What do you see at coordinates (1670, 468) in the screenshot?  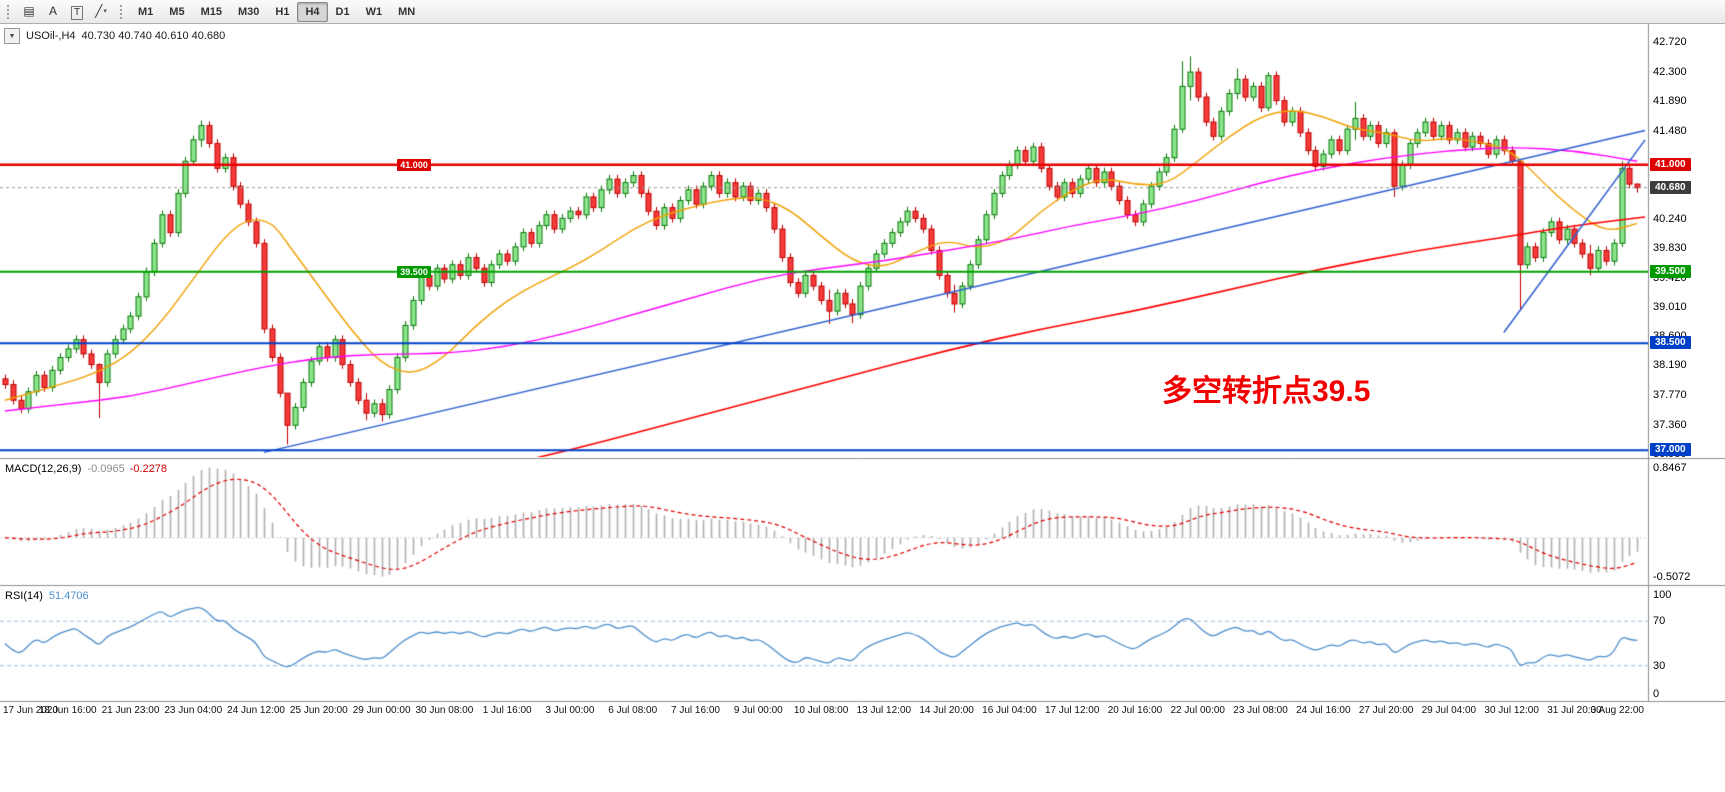 I see `macd-scale-top: 0.8467` at bounding box center [1670, 468].